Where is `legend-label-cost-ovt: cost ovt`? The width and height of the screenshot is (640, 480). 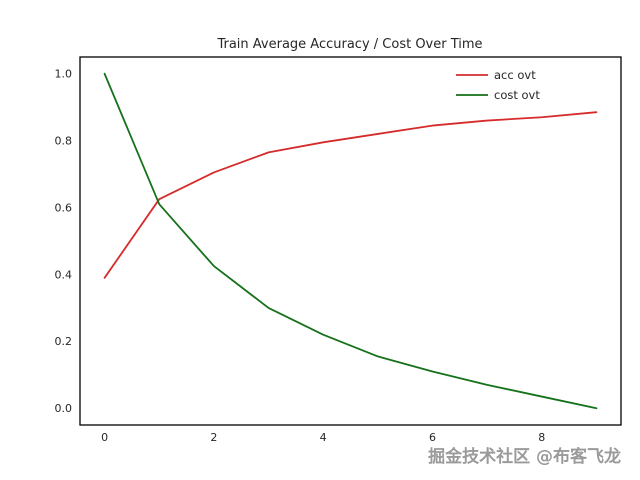
legend-label-cost-ovt: cost ovt is located at coordinates (517, 95).